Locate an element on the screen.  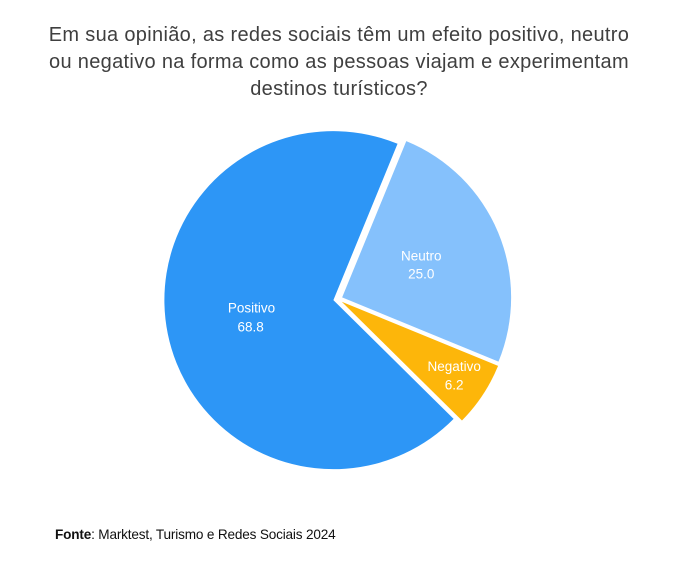
svg-text: 68.8 is located at coordinates (250, 326).